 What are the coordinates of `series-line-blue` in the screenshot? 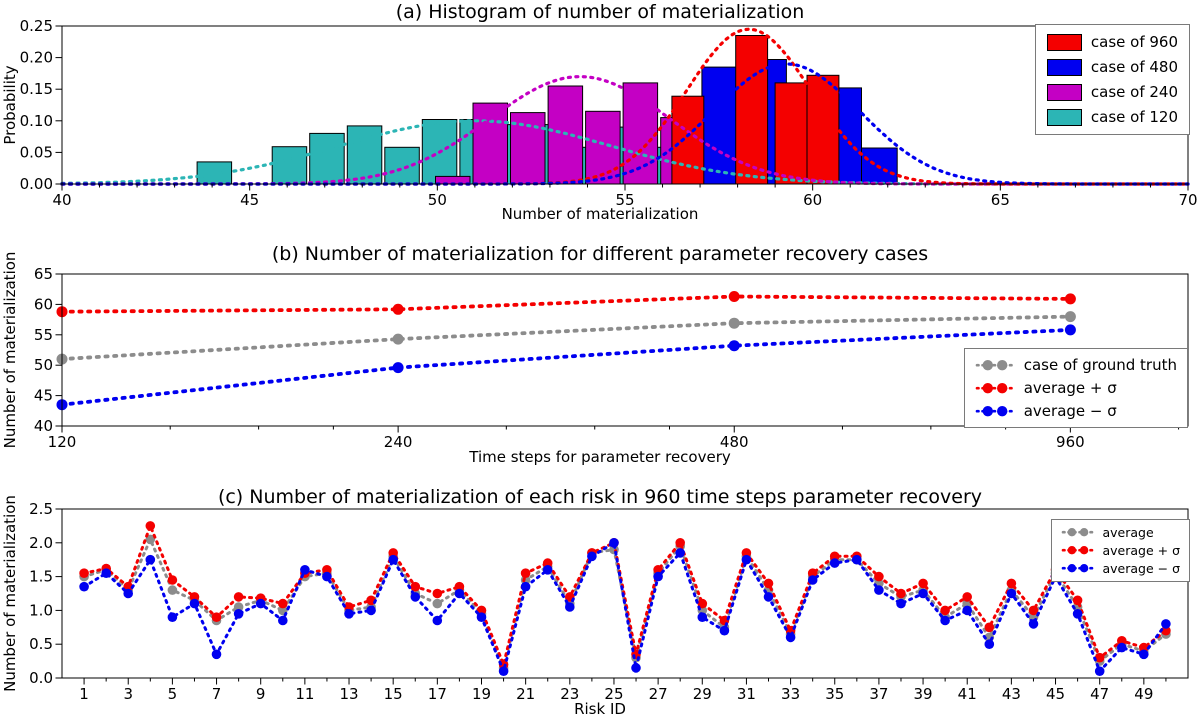 It's located at (566, 367).